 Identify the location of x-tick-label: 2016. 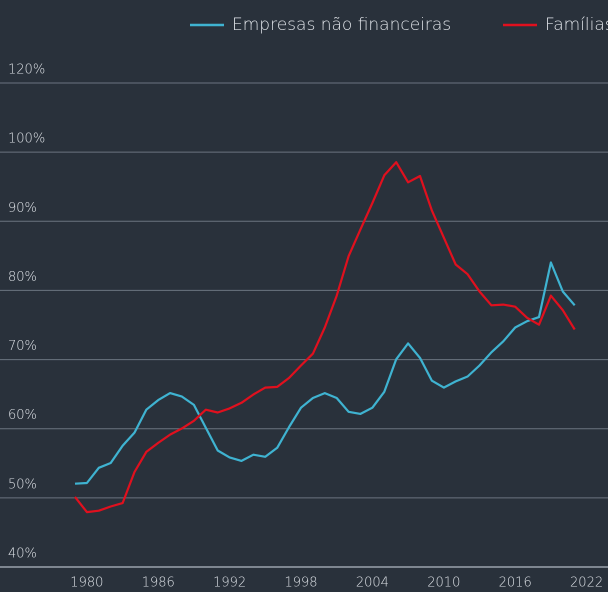
(515, 583).